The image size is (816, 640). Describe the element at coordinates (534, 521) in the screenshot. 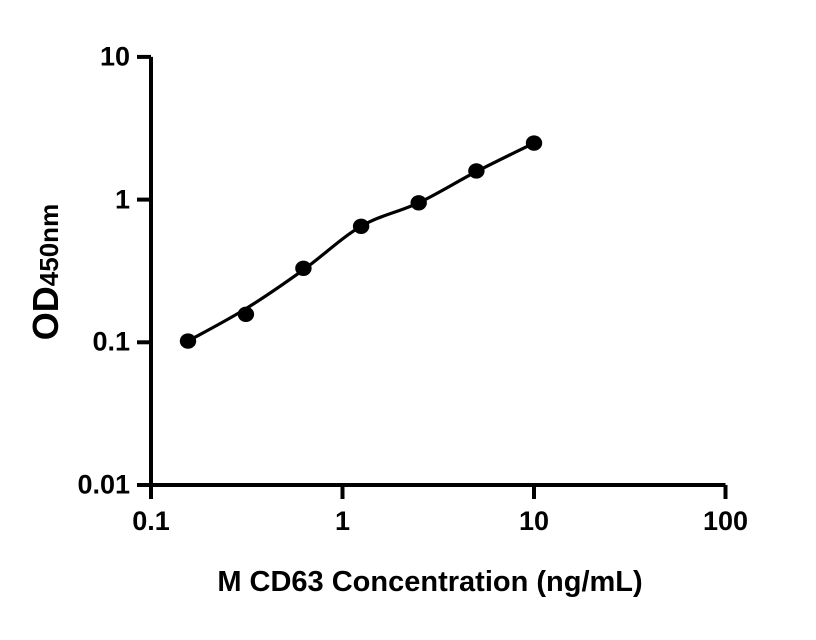

I see `x-tick-label: 10` at that location.